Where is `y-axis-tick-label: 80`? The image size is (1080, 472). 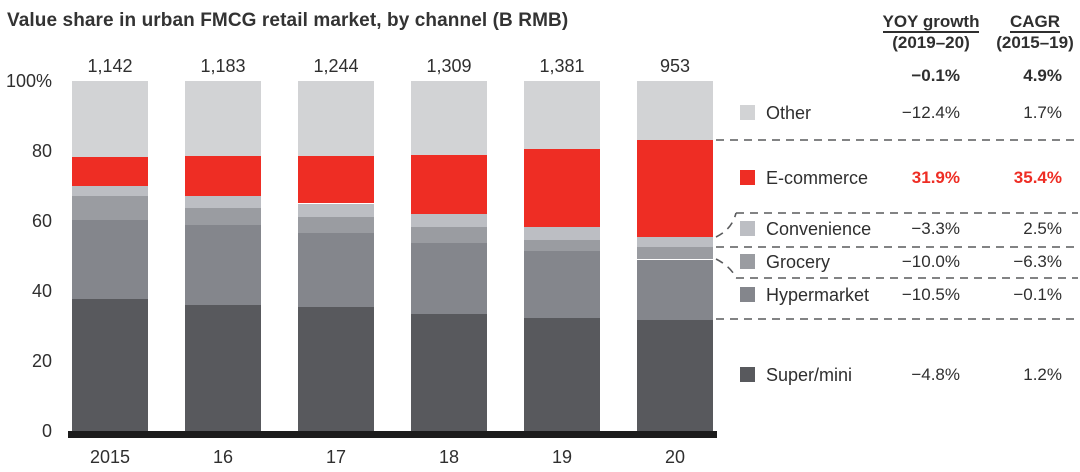
y-axis-tick-label: 80 is located at coordinates (41, 151).